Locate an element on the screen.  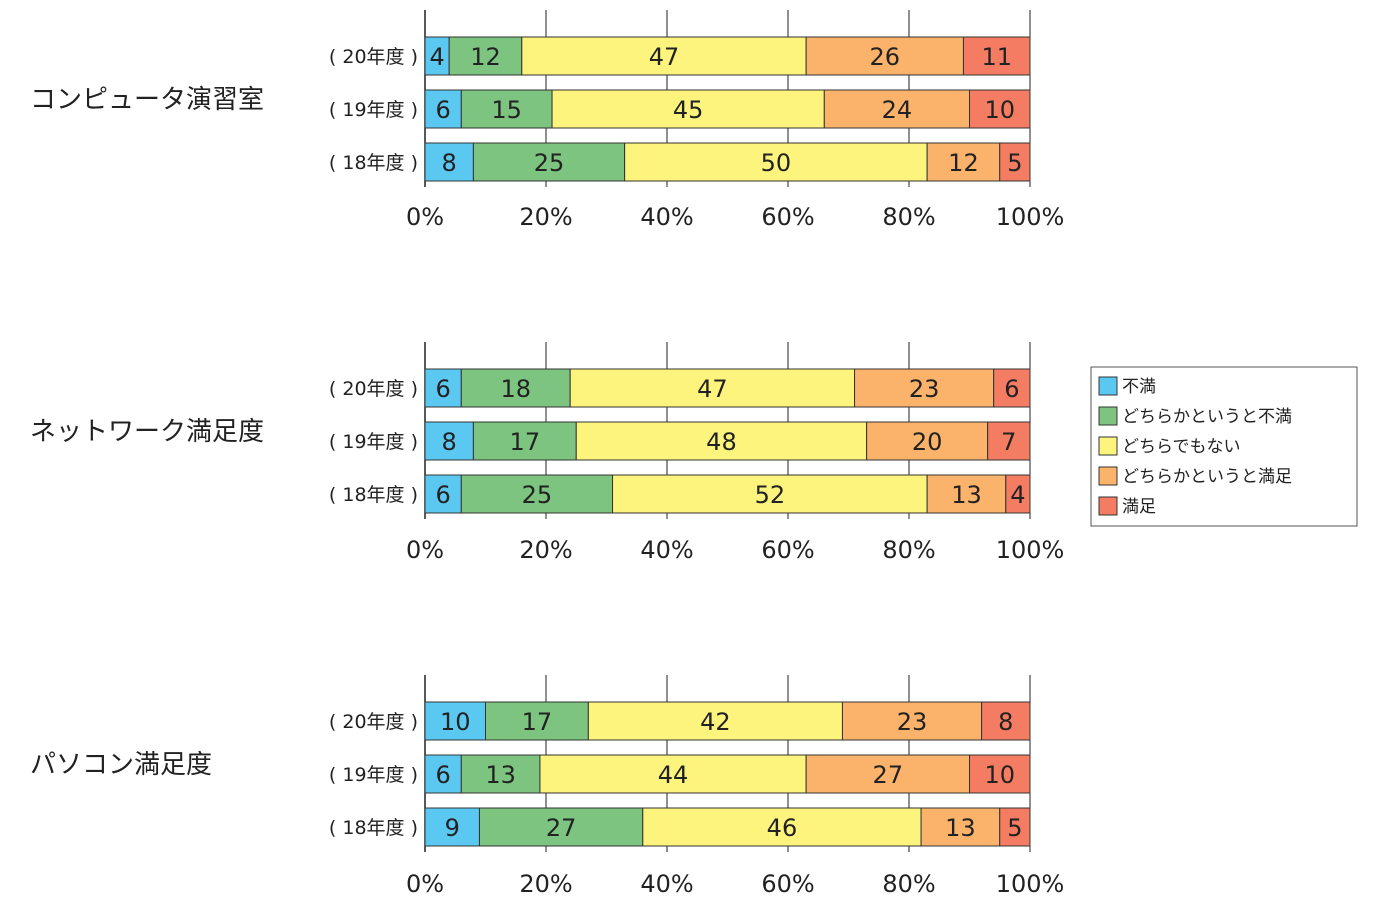
data-label: 44 is located at coordinates (673, 775).